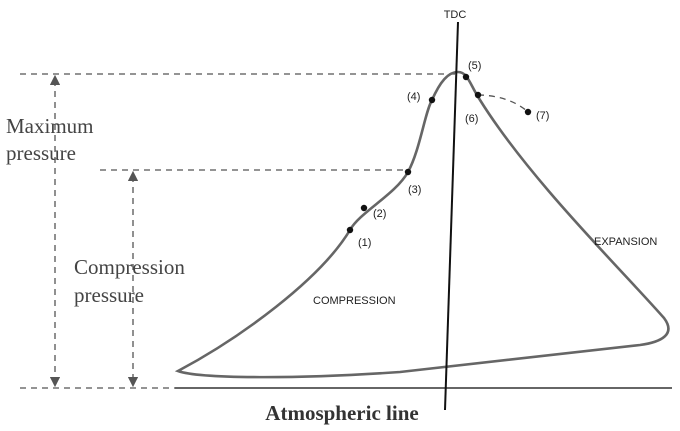 This screenshot has height=431, width=680. I want to click on atmospheric-line-label: Atmospheric line, so click(341, 413).